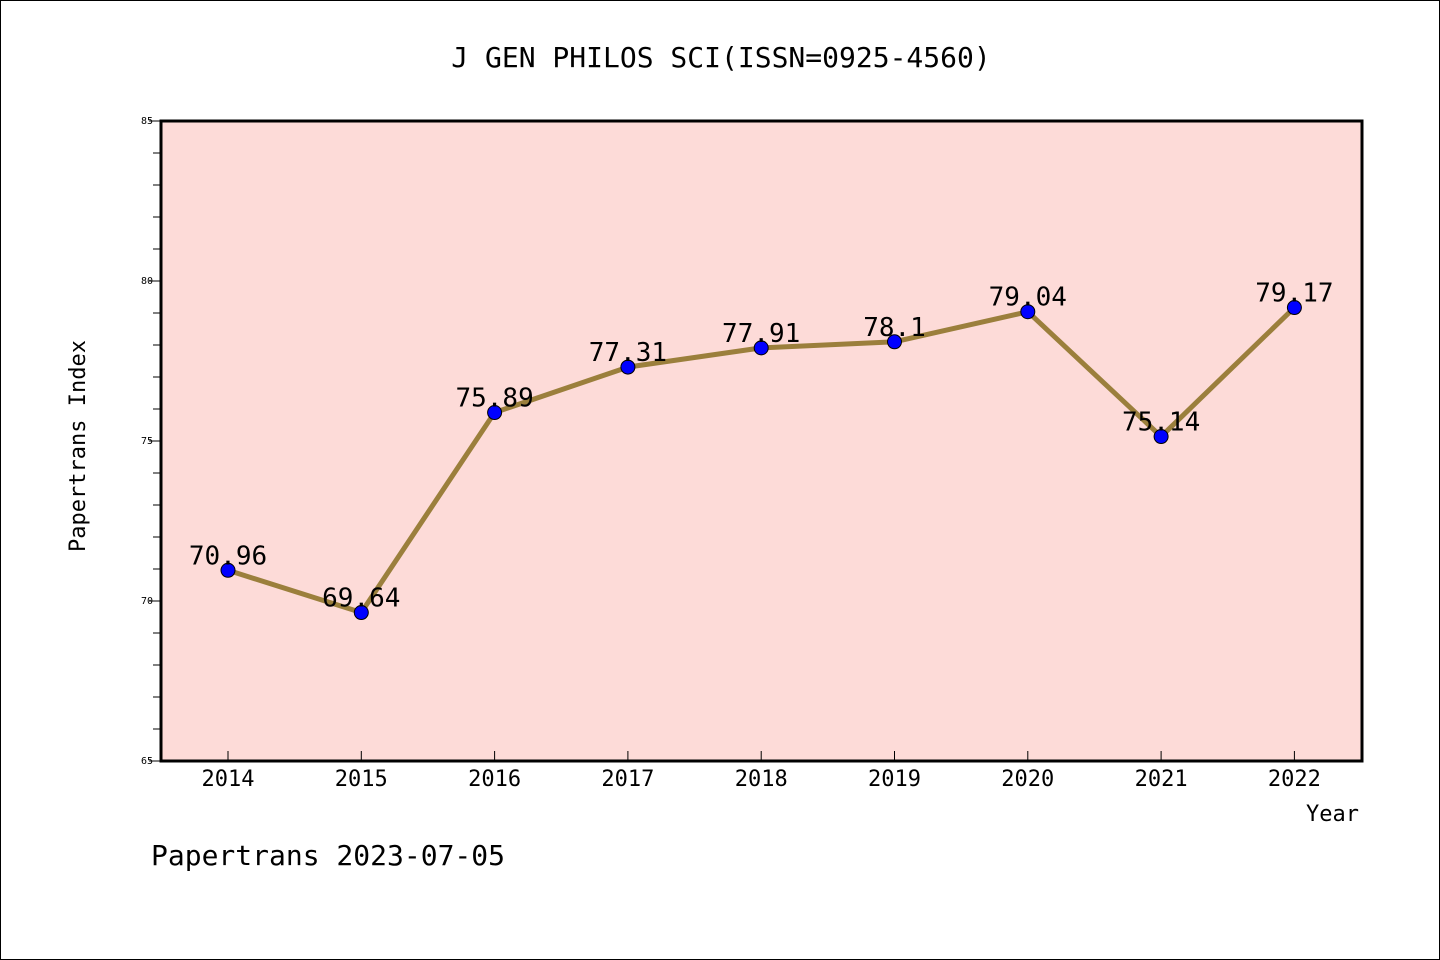  I want to click on footer-note: Papertrans 2023-07-05, so click(328, 855).